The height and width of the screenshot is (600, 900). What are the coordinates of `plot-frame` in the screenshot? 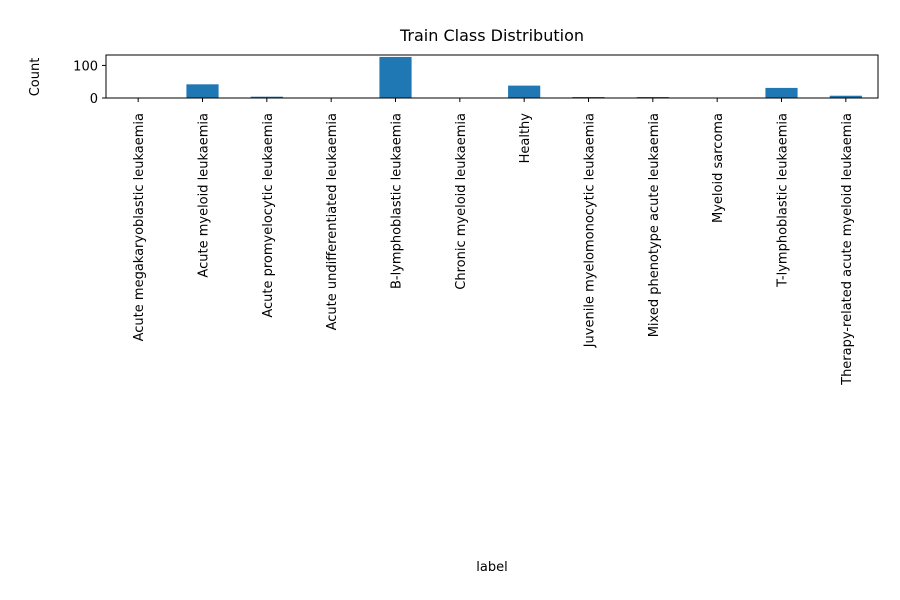 It's located at (492, 76).